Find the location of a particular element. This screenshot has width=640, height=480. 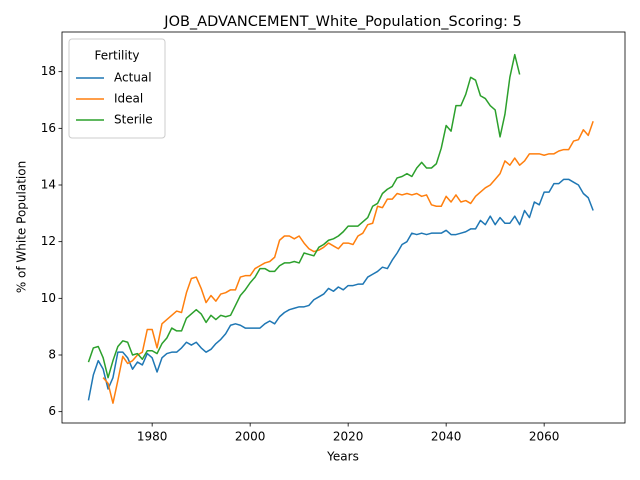

y-tick-label: 10 is located at coordinates (48, 298).